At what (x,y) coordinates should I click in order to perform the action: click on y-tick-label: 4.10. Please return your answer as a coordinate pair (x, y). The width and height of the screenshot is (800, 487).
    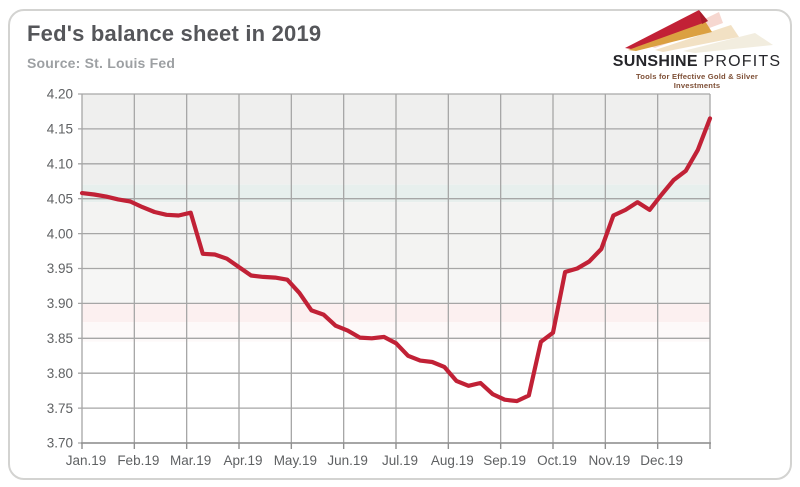
    Looking at the image, I should click on (60, 164).